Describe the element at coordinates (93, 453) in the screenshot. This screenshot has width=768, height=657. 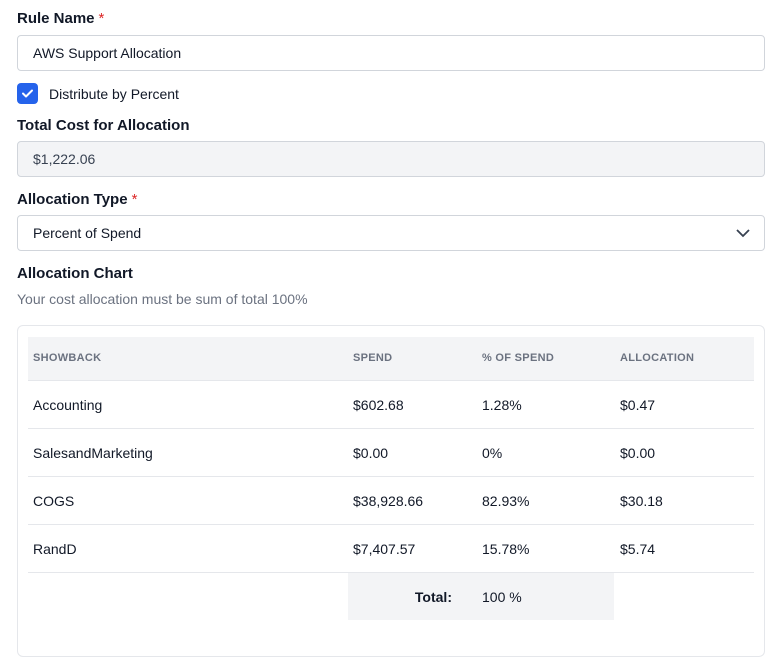
I see `table-cell: SalesandMarketing` at that location.